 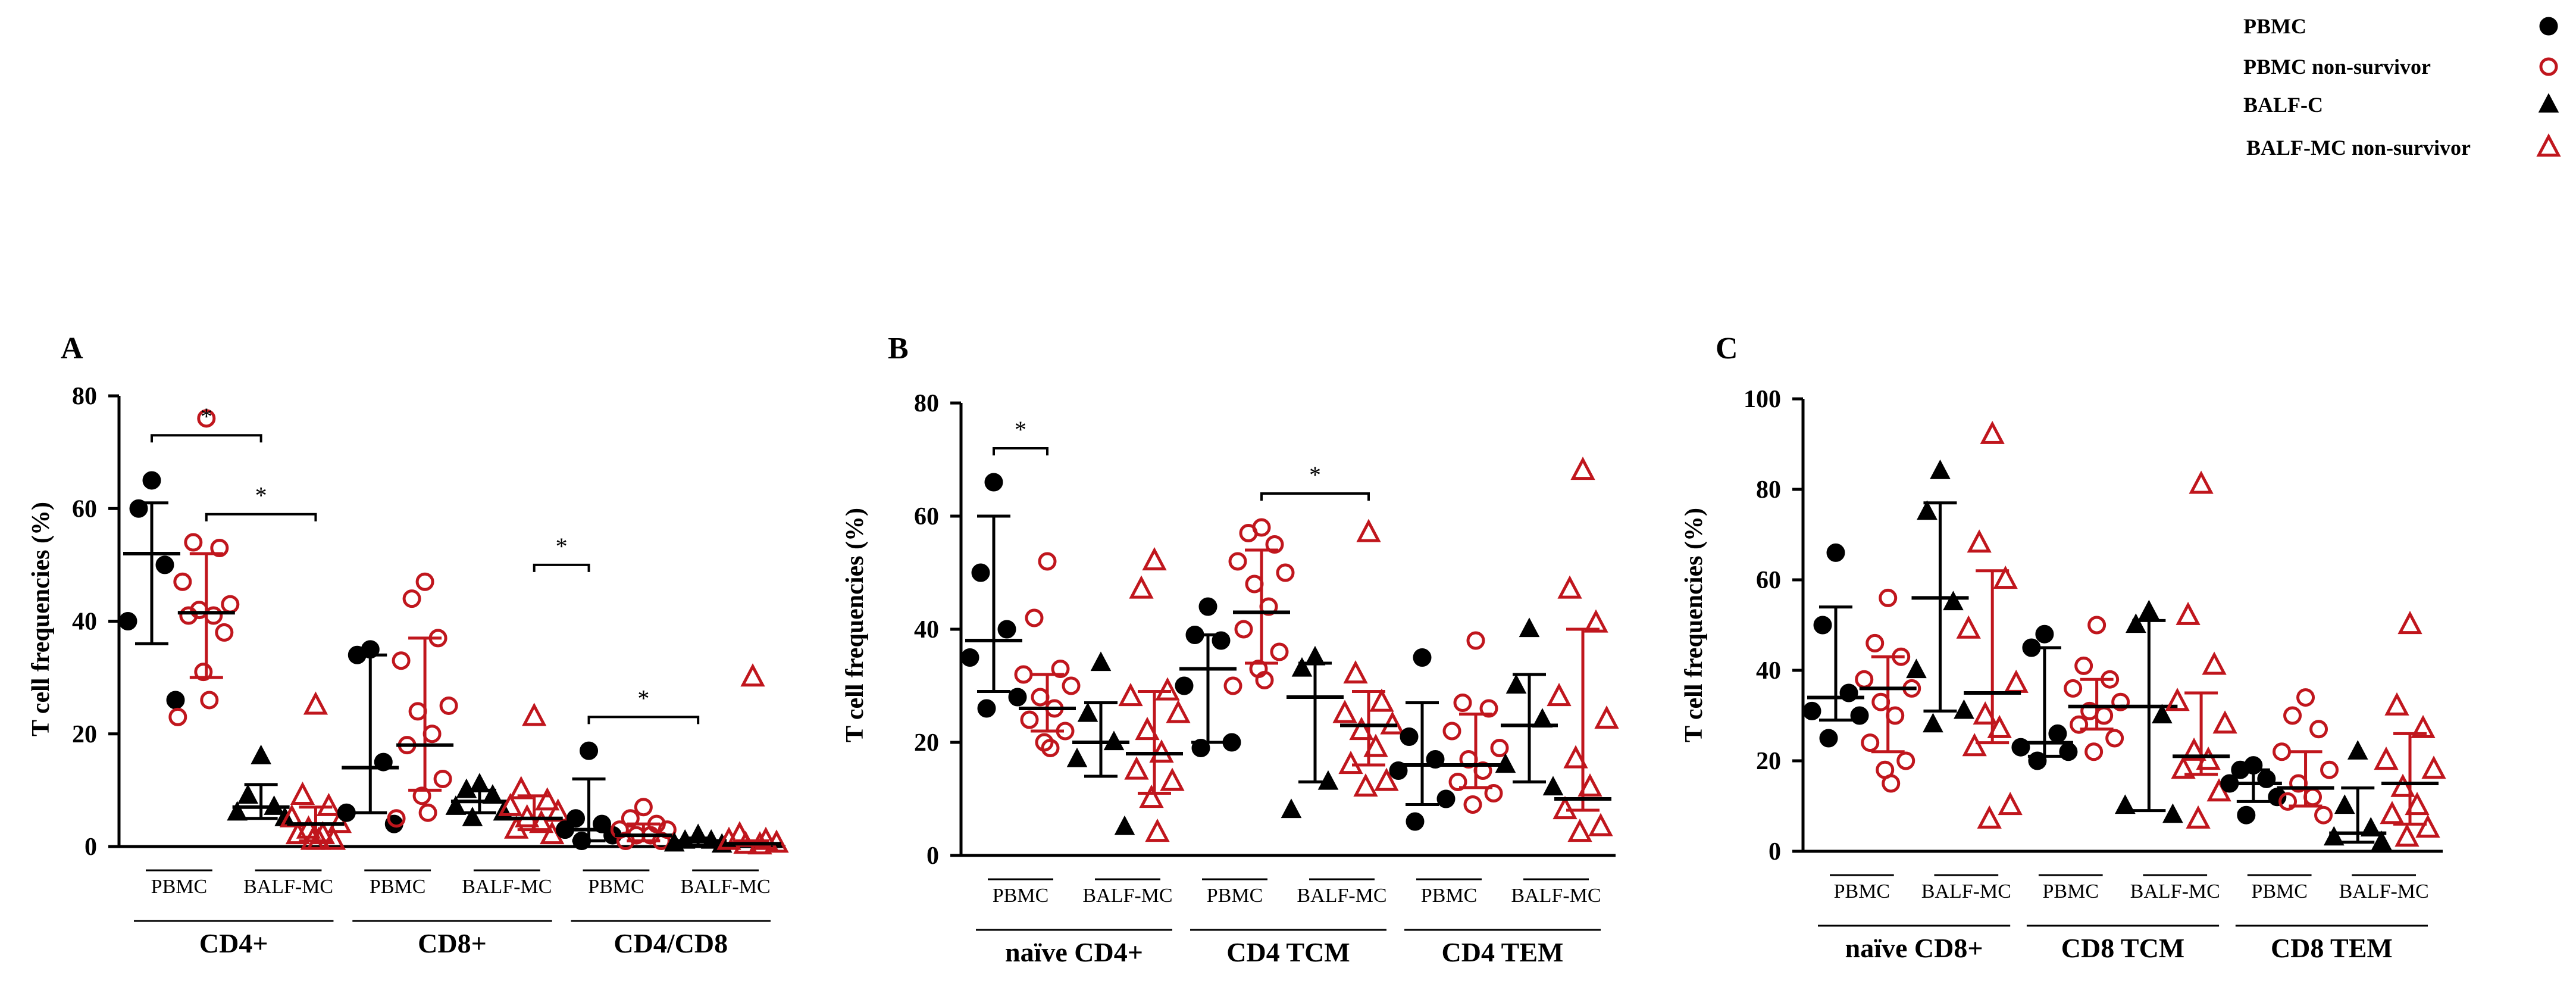 What do you see at coordinates (671, 943) in the screenshot?
I see `group-label: CD4/CD8` at bounding box center [671, 943].